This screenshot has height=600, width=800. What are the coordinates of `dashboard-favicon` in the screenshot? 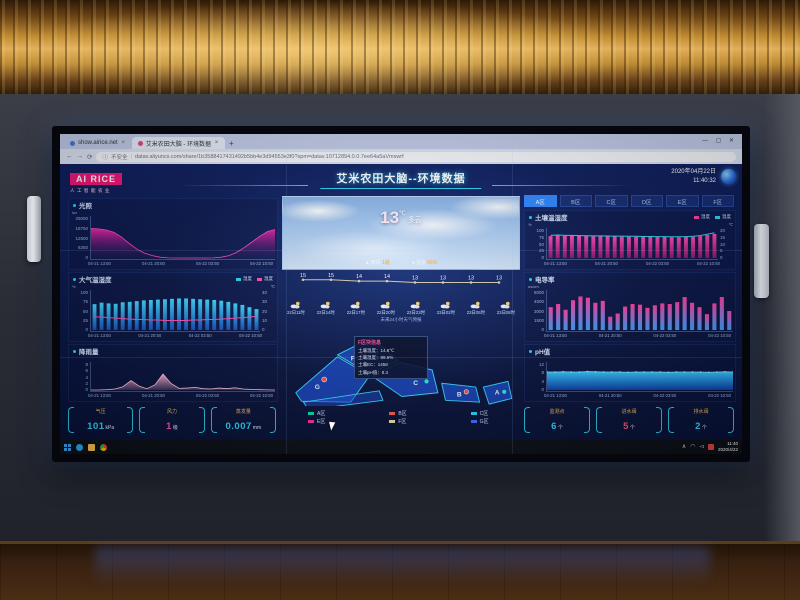 It's located at (140, 143).